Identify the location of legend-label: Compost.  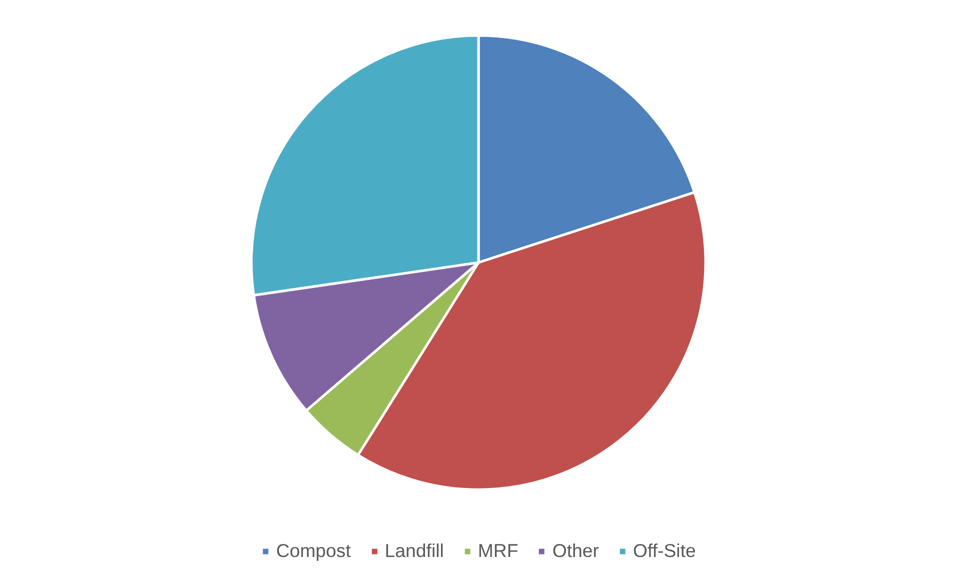
(313, 551).